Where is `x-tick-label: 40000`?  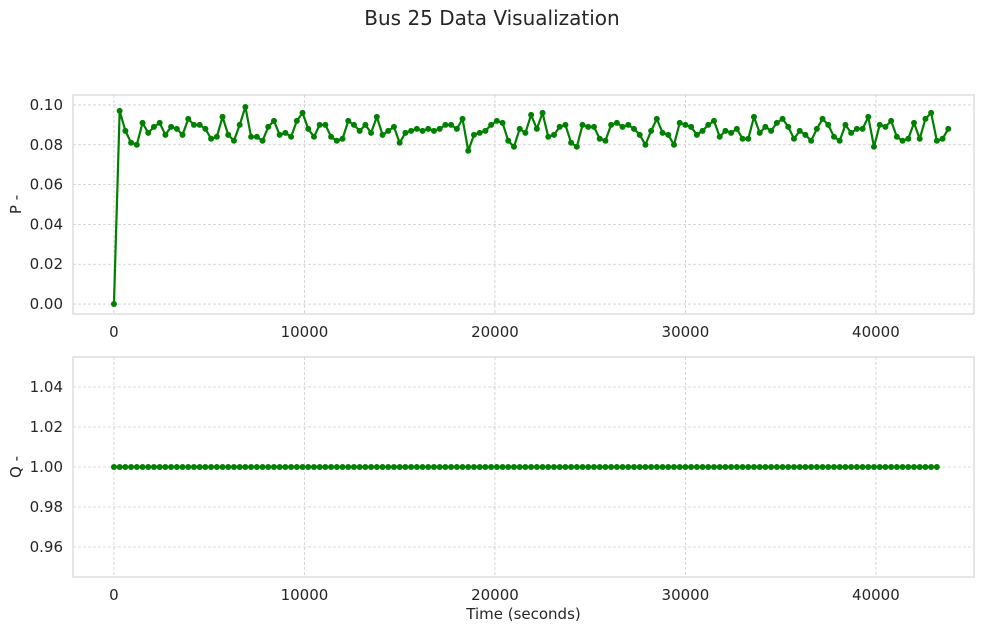
x-tick-label: 40000 is located at coordinates (876, 332).